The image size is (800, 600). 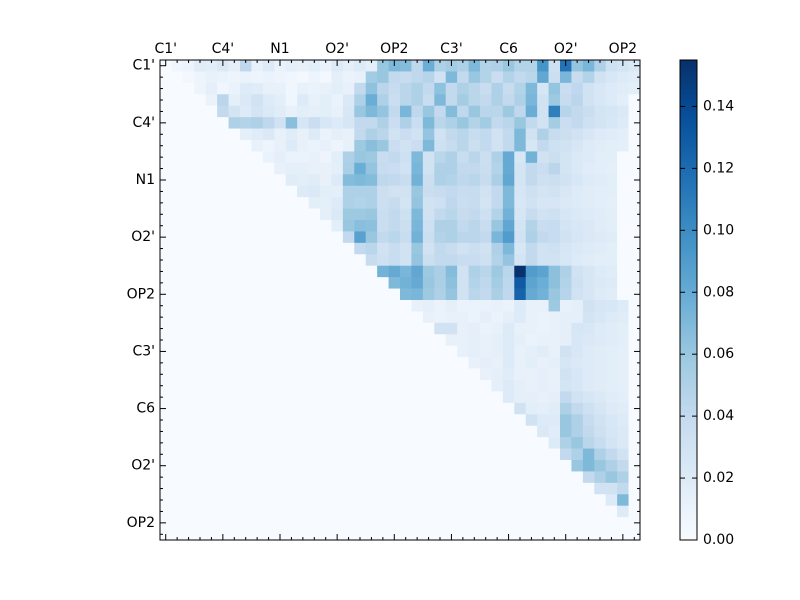 I want to click on colorbar-ticks: 0.000.020.040.060.080.100.120.14, so click(x=707, y=323).